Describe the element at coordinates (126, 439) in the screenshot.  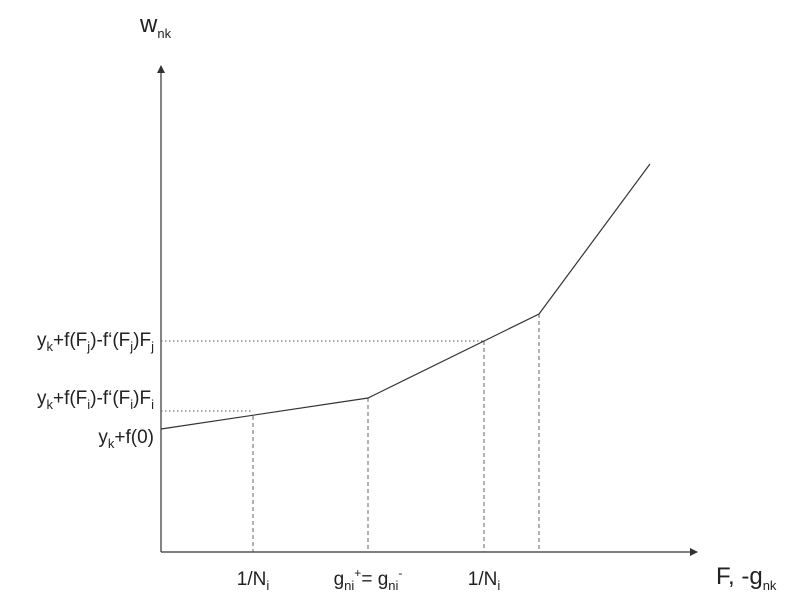
I see `ytick-y0: yk+f(0)` at that location.